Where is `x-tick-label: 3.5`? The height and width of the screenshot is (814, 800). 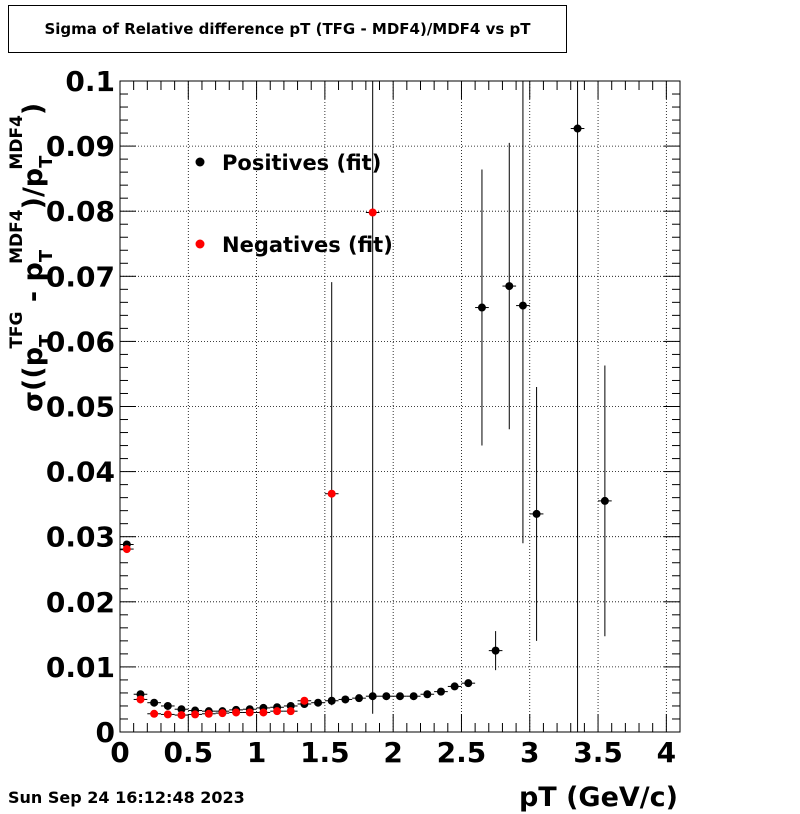 x-tick-label: 3.5 is located at coordinates (598, 752).